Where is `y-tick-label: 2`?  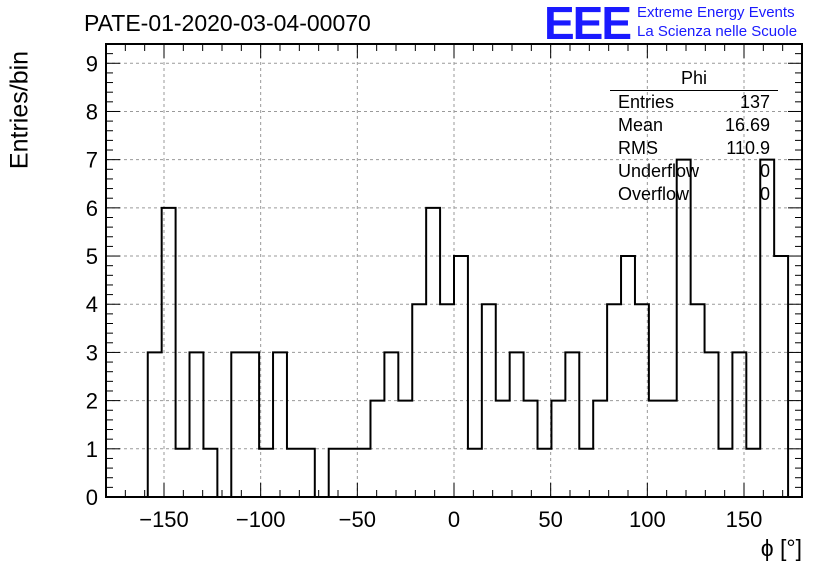
y-tick-label: 2 is located at coordinates (92, 401).